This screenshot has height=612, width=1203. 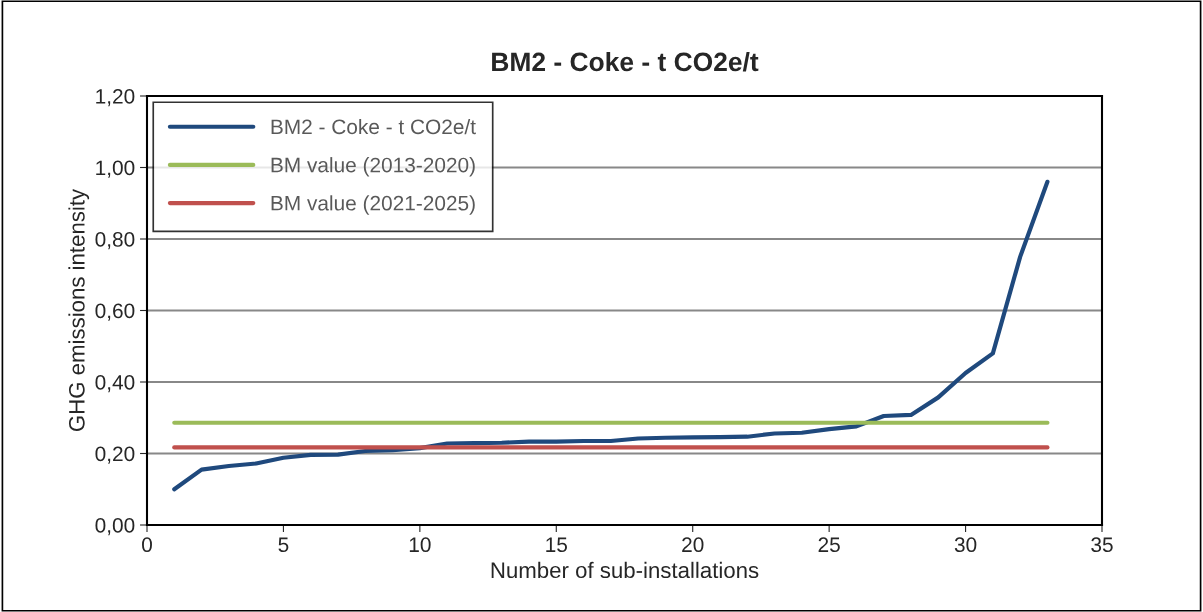 I want to click on y-tick-label: 0,40, so click(x=115, y=384).